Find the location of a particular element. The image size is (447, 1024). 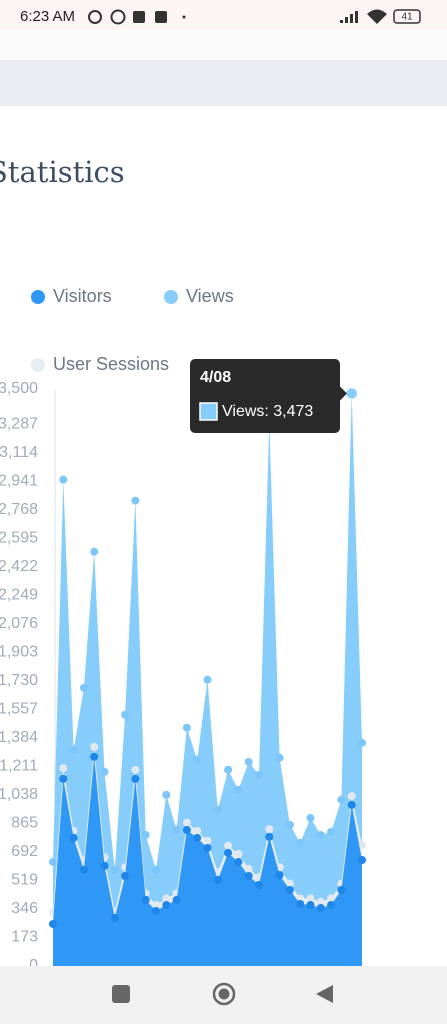

y-tick-label: 346 is located at coordinates (24, 908).